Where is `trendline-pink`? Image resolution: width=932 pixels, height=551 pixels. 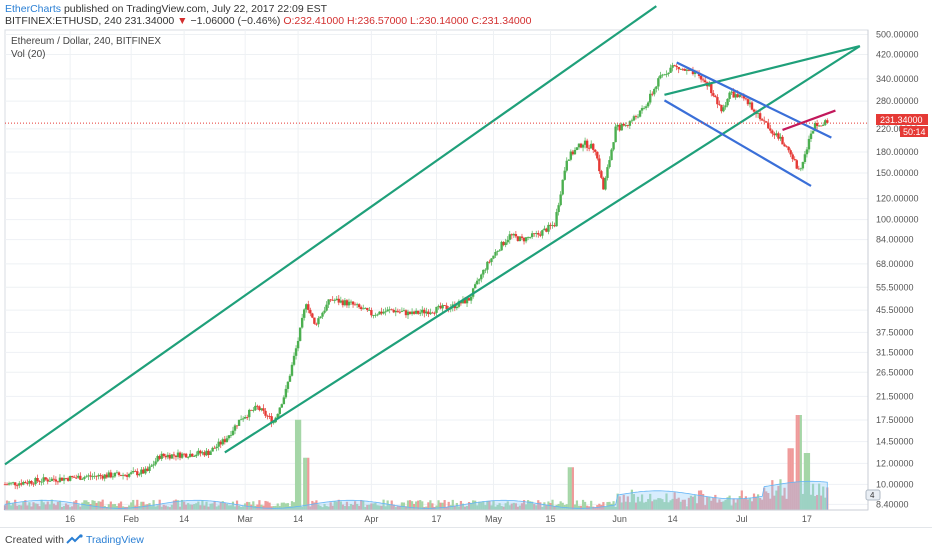 trendline-pink is located at coordinates (809, 120).